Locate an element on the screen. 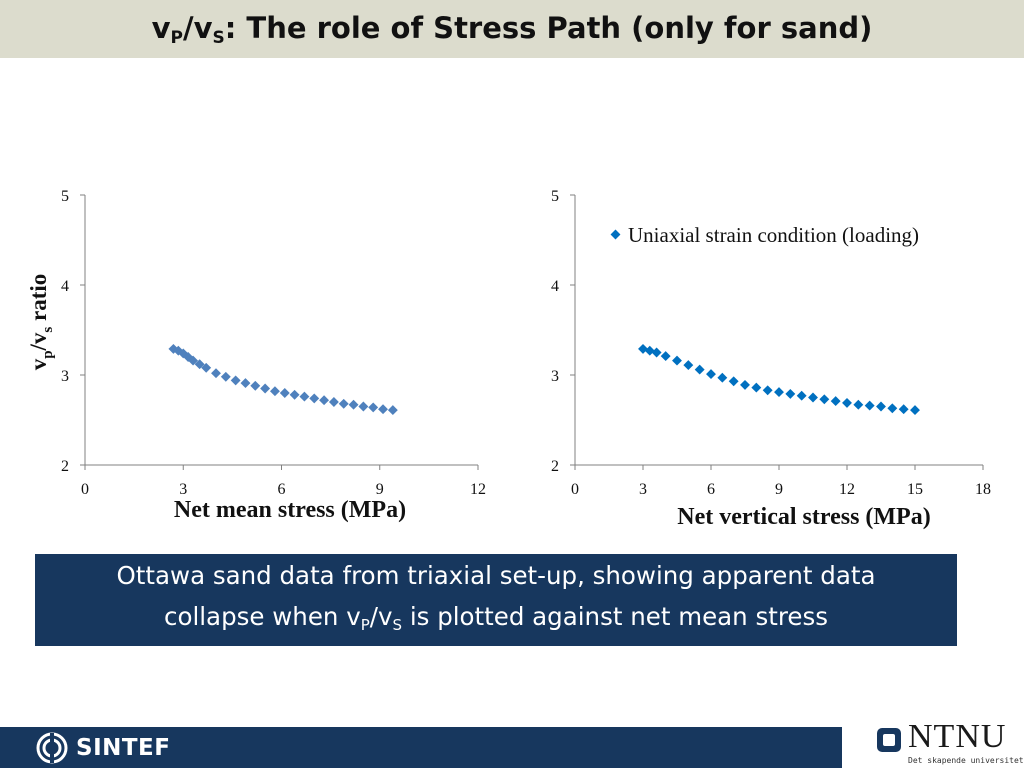  chart2-legend: Uniaxial strain condition (loading) is located at coordinates (764, 235).